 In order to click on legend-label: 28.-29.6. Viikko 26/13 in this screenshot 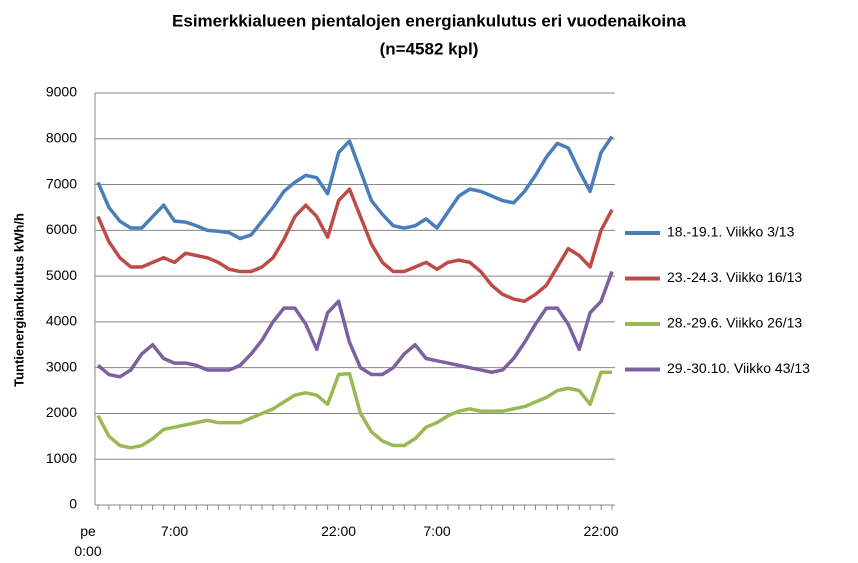, I will do `click(734, 323)`.